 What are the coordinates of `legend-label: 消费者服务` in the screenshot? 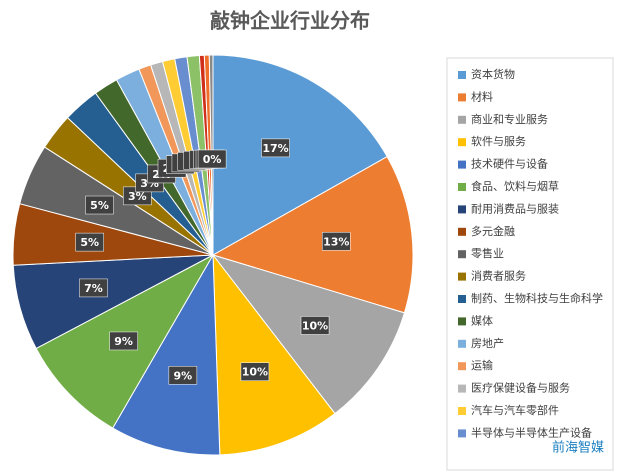 It's located at (498, 276).